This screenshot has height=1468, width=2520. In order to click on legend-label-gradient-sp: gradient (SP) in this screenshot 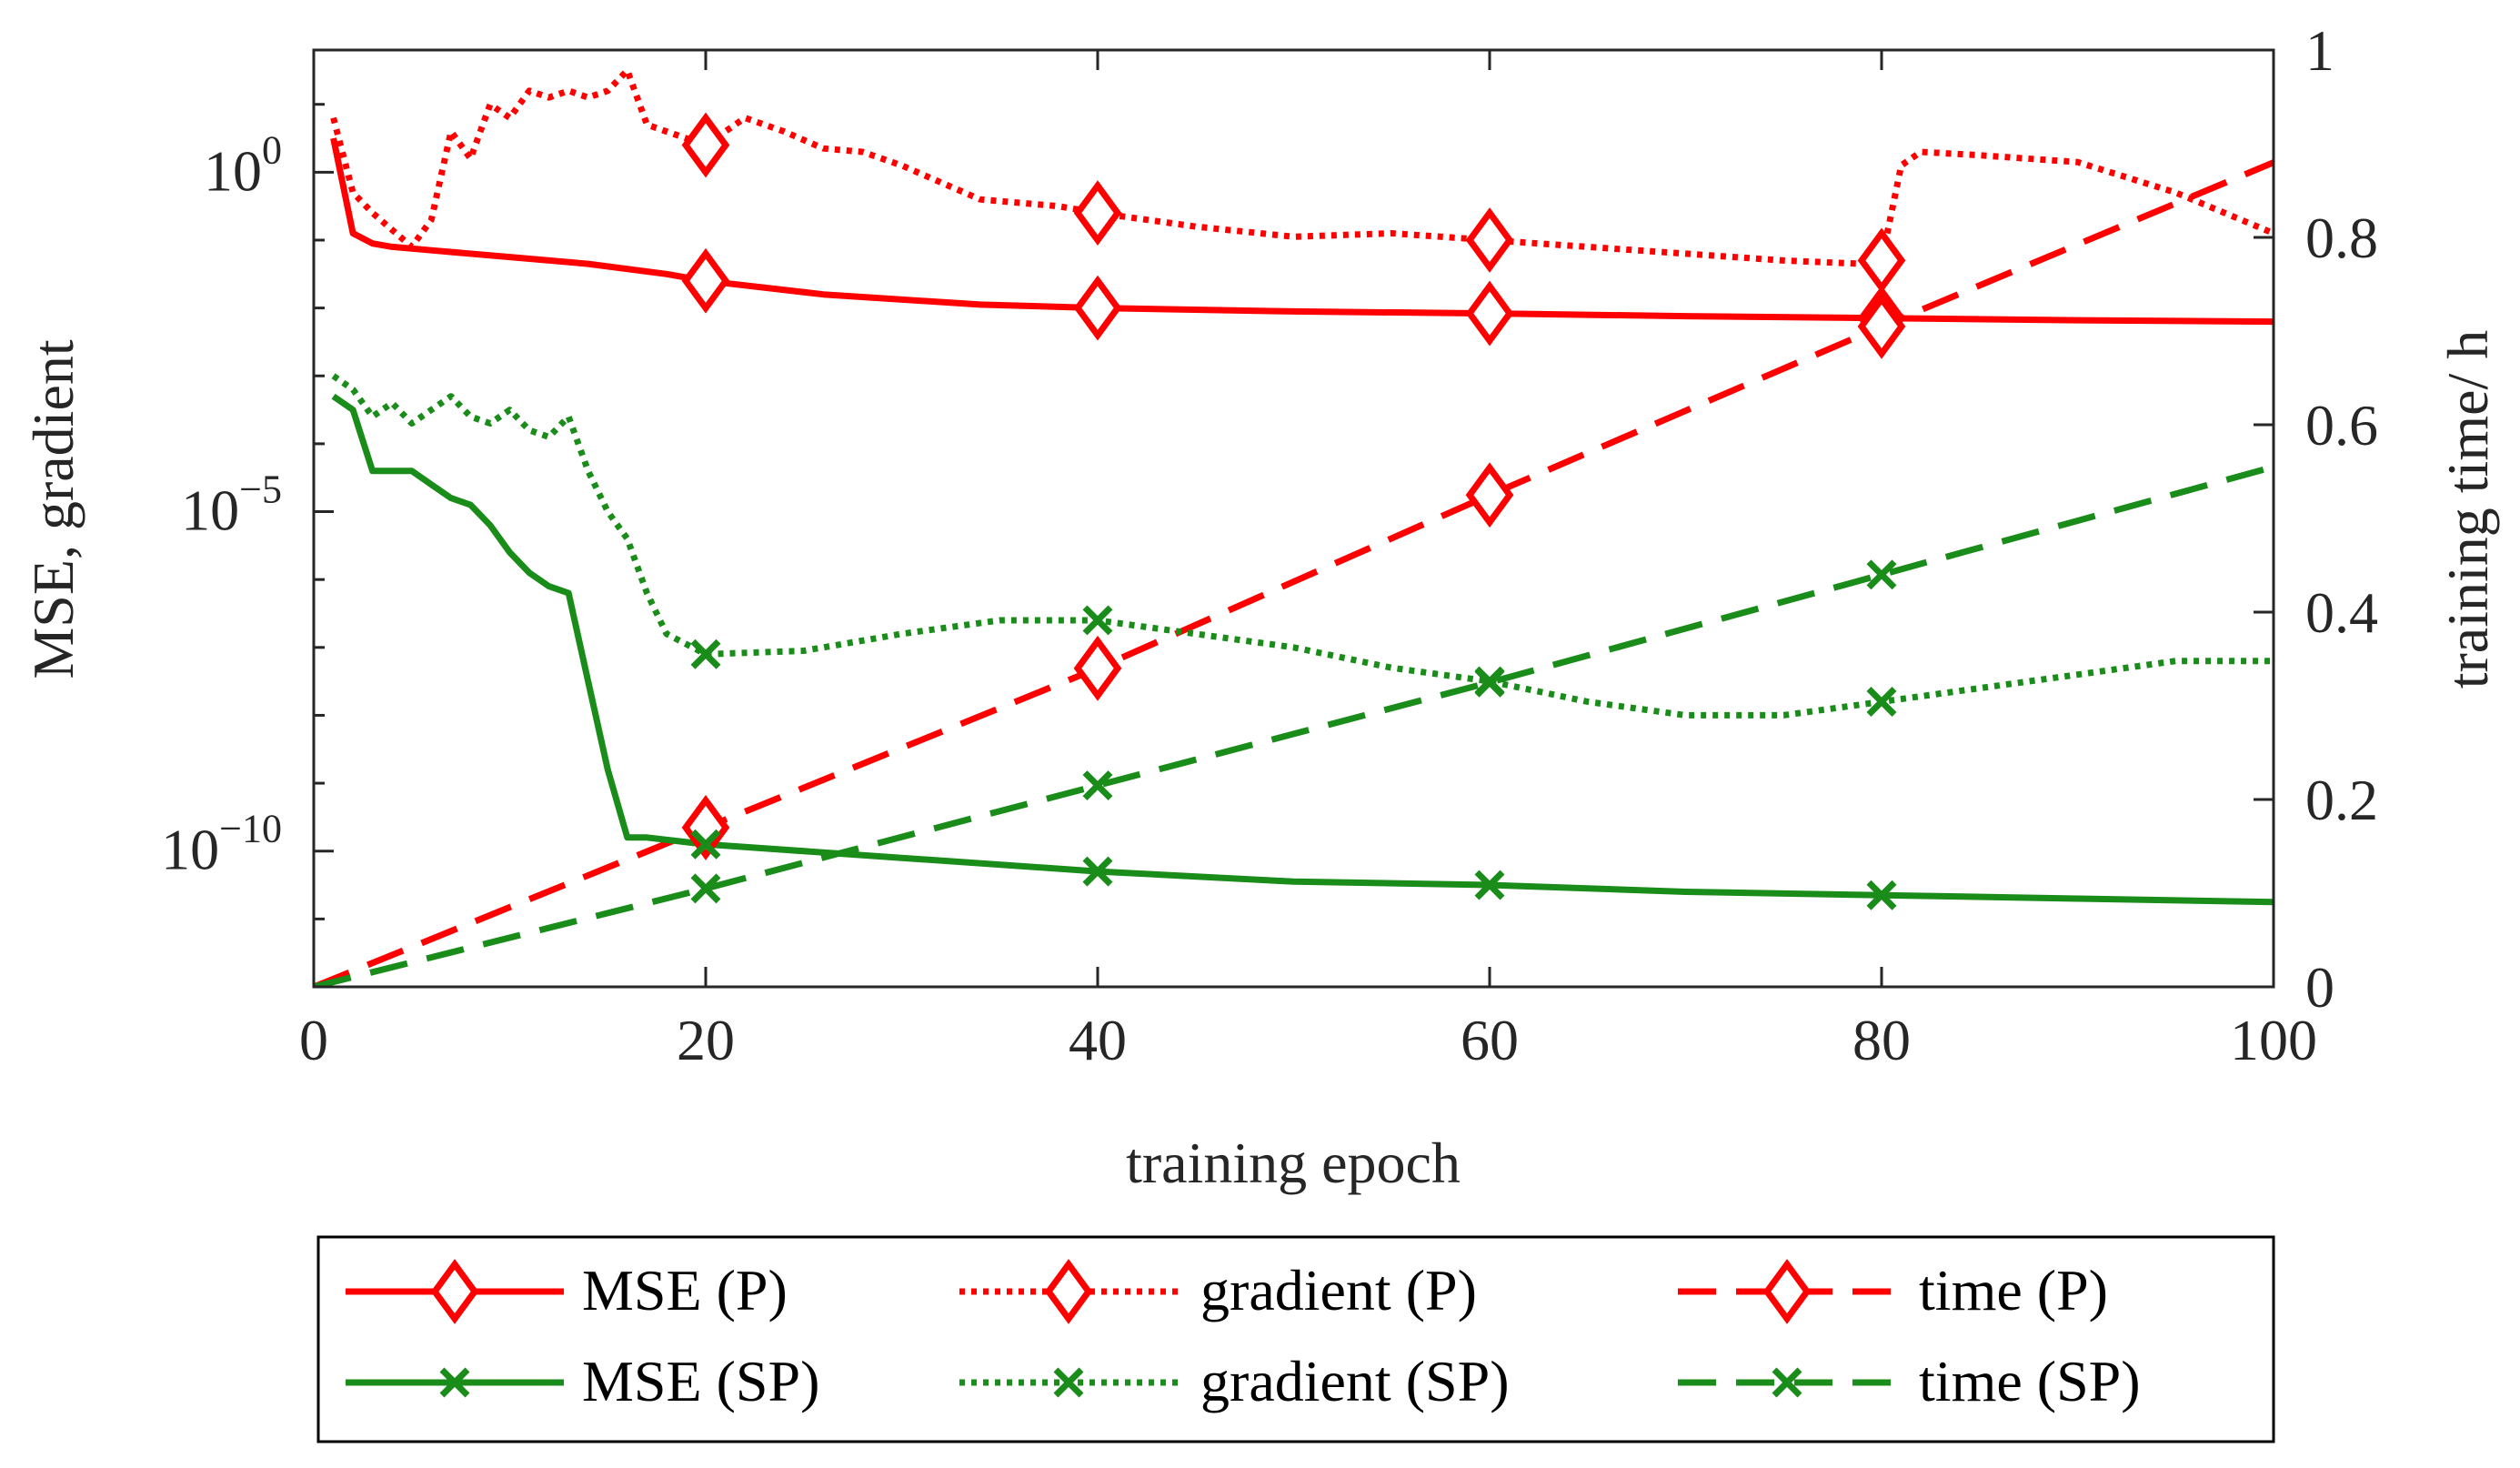, I will do `click(1355, 1381)`.